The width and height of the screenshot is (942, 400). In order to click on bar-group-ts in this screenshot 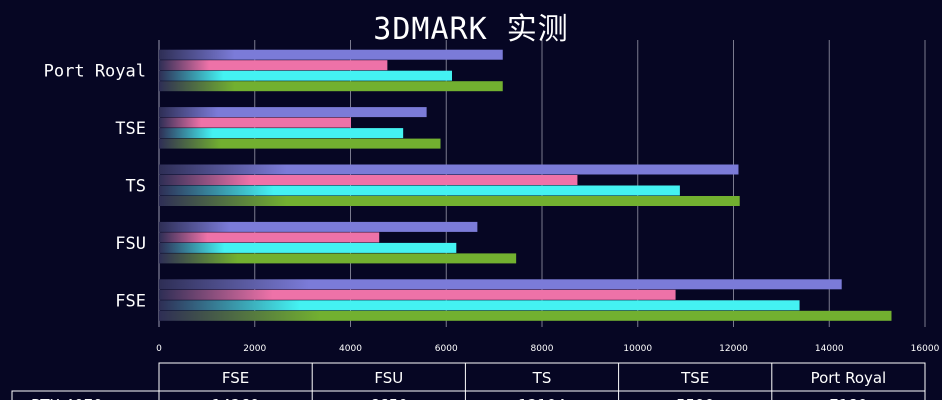, I will do `click(449, 185)`.